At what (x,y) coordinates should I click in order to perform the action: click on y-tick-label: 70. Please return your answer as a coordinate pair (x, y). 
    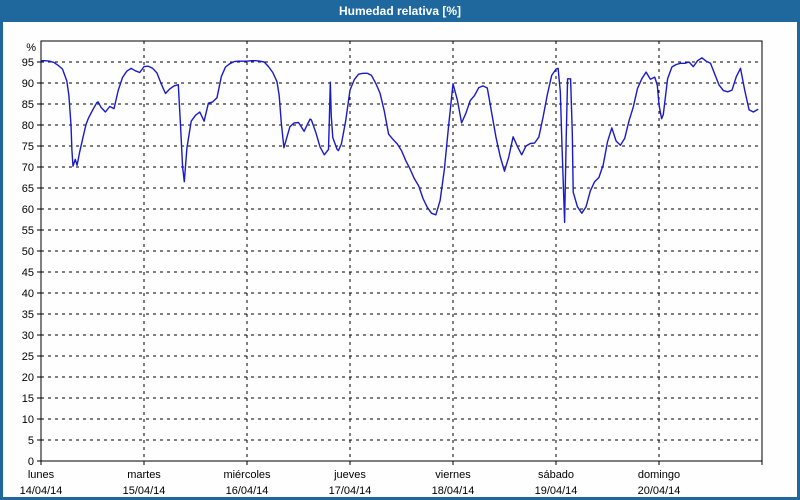
    Looking at the image, I should click on (28, 168).